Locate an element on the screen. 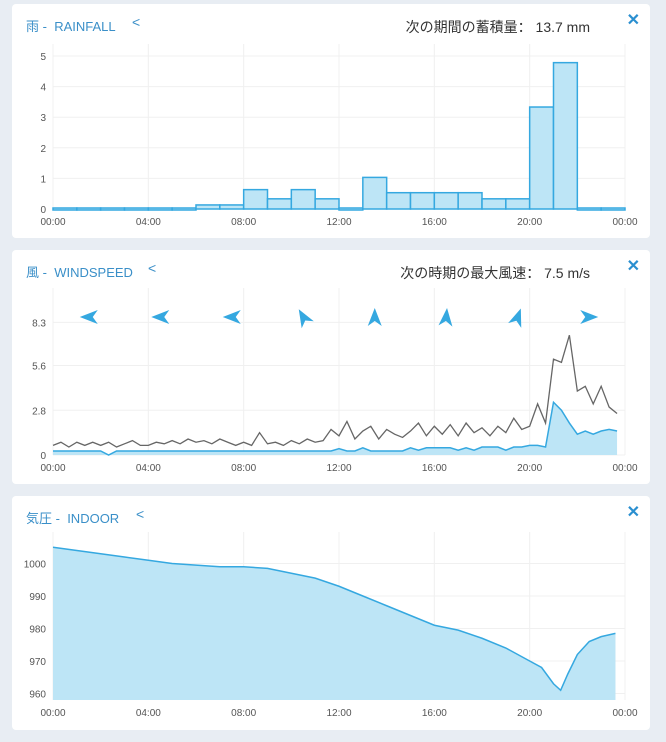 The image size is (666, 742). card-title: 気圧 - INDOOR is located at coordinates (72, 517).